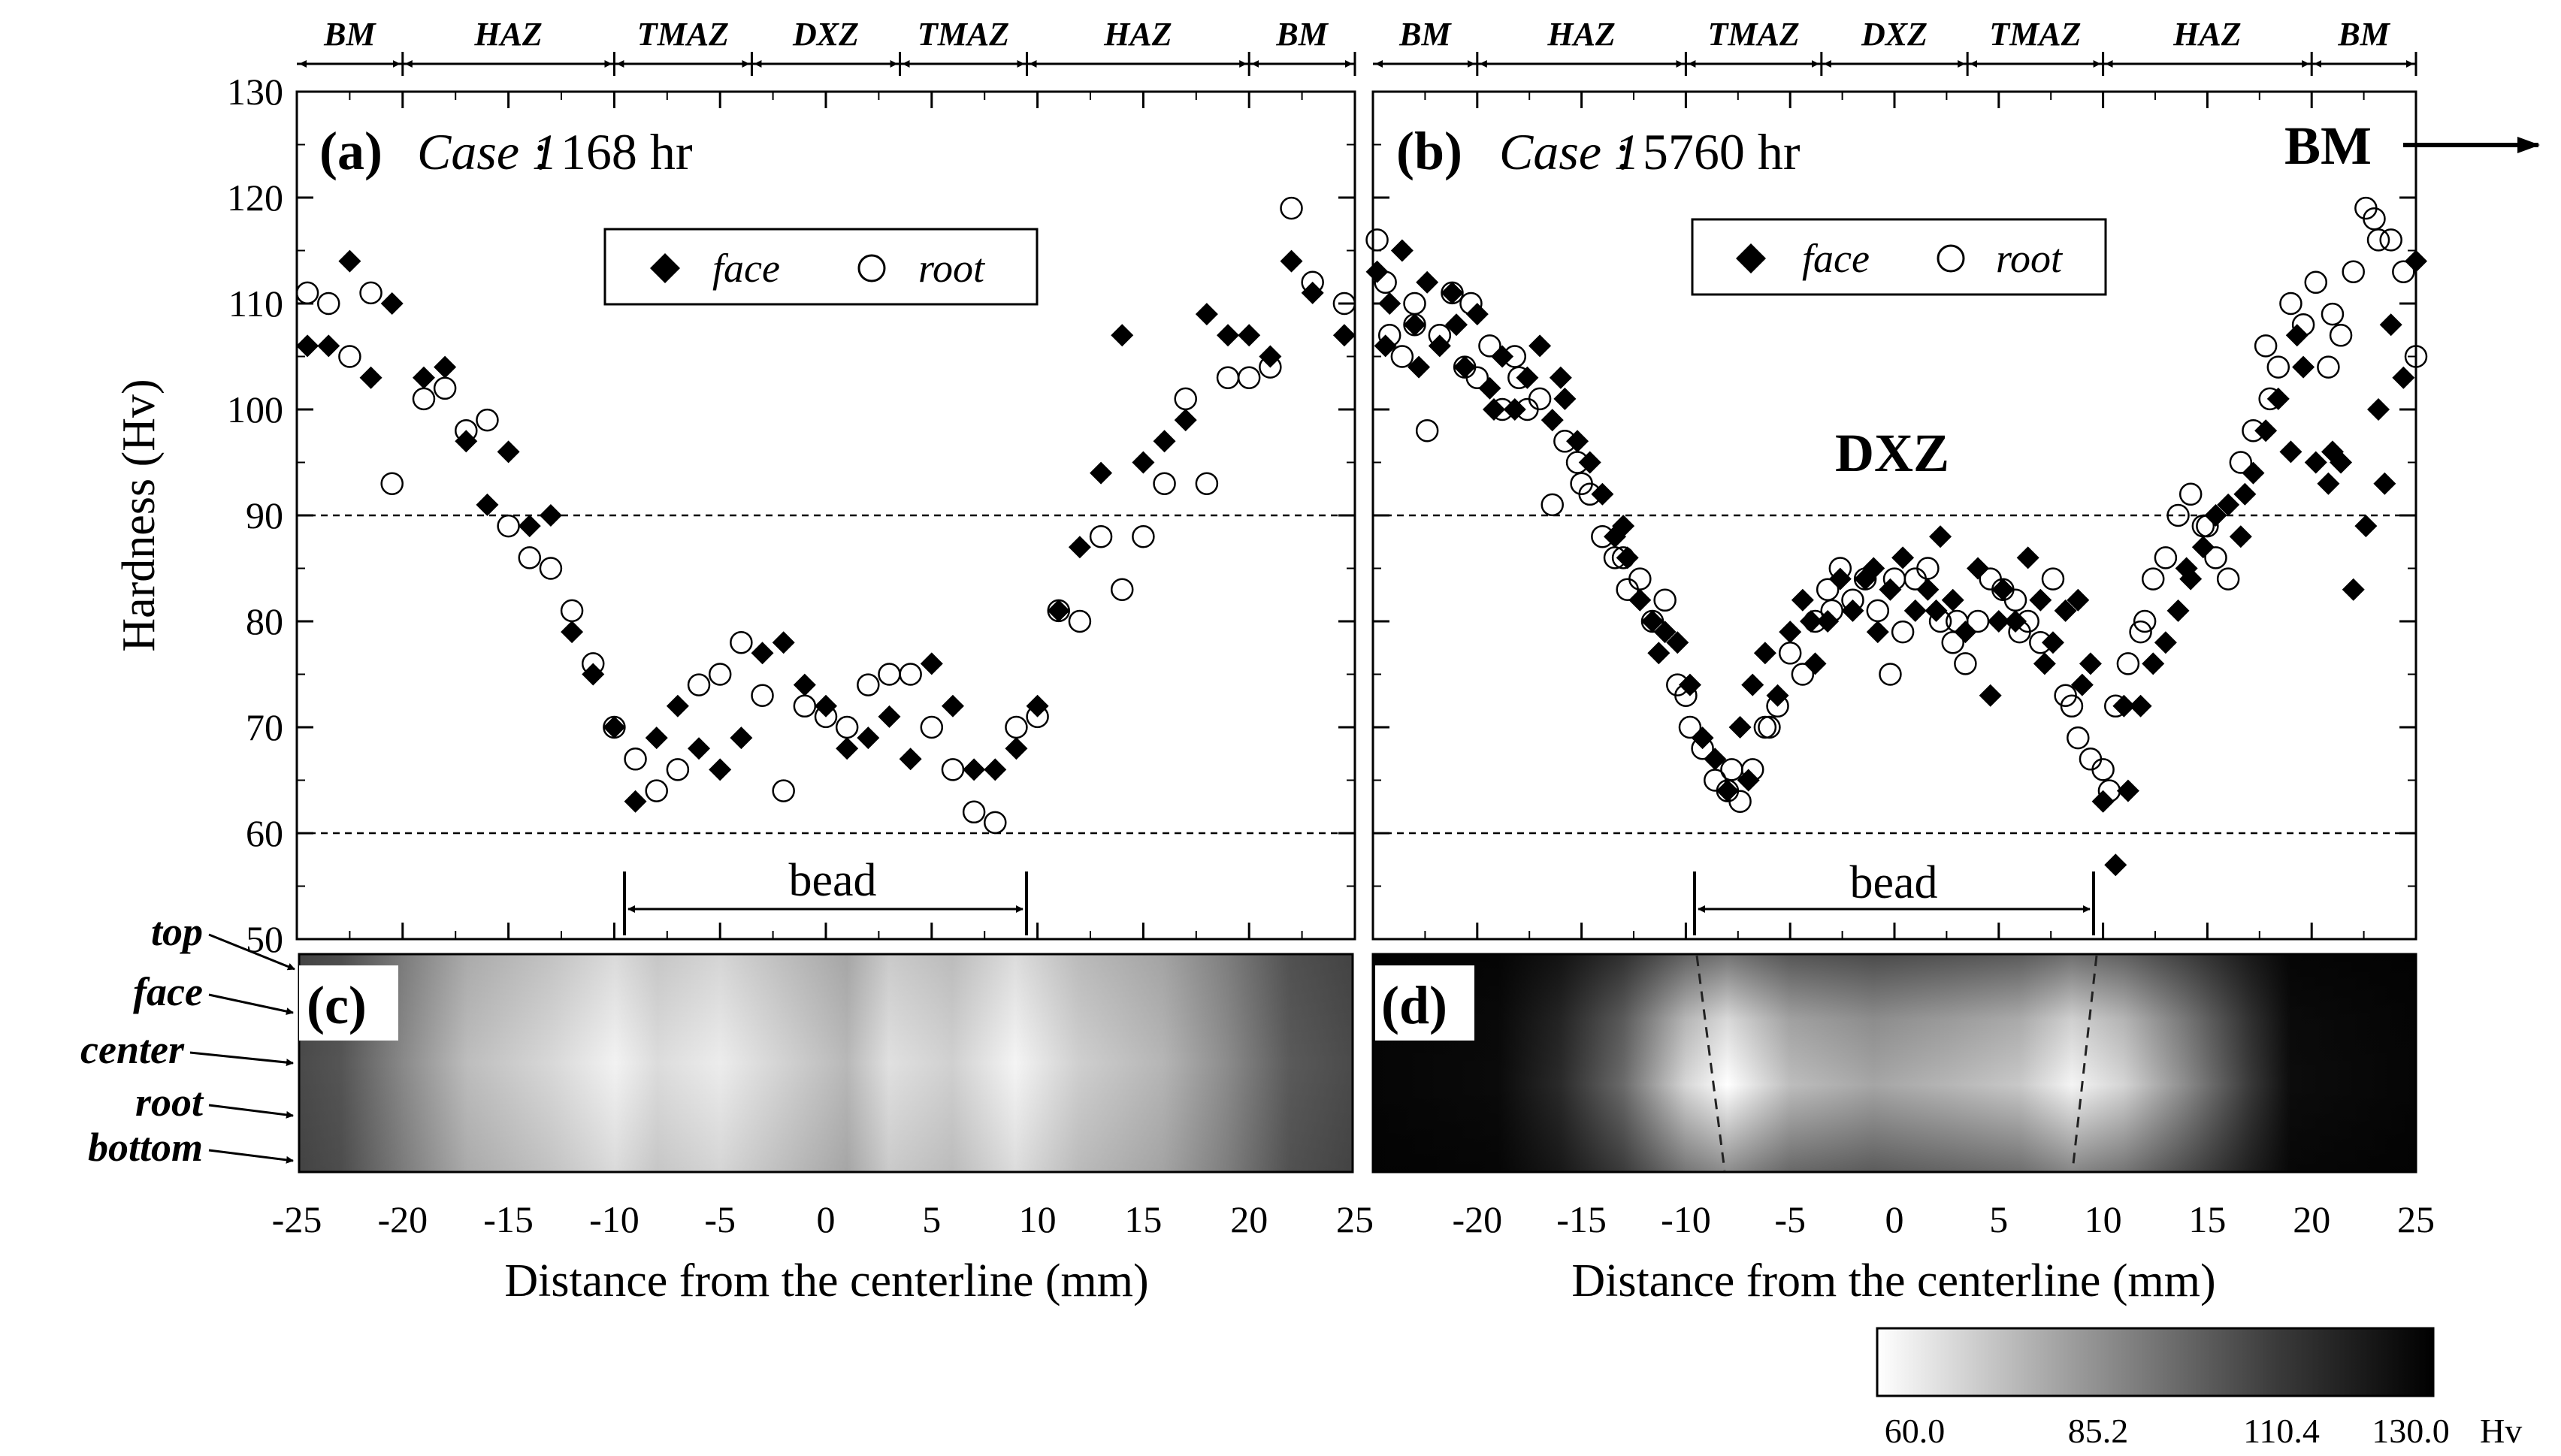  I want to click on x-tick-label: 10, so click(1038, 1219).